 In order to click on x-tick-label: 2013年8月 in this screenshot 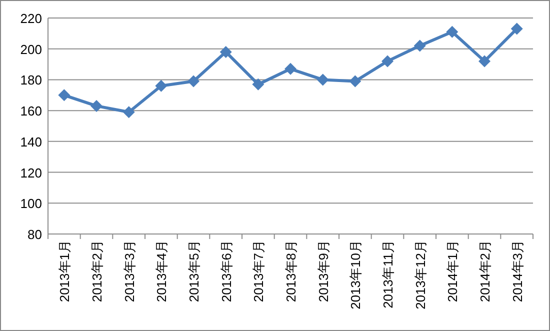, I will do `click(291, 271)`.